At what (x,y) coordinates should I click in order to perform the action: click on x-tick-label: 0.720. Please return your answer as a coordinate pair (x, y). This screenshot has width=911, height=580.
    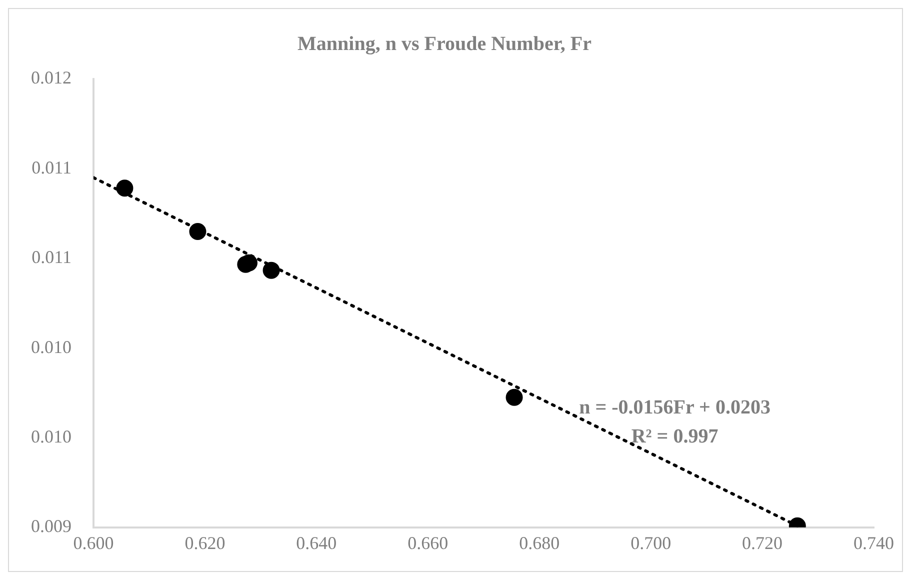
    Looking at the image, I should click on (762, 542).